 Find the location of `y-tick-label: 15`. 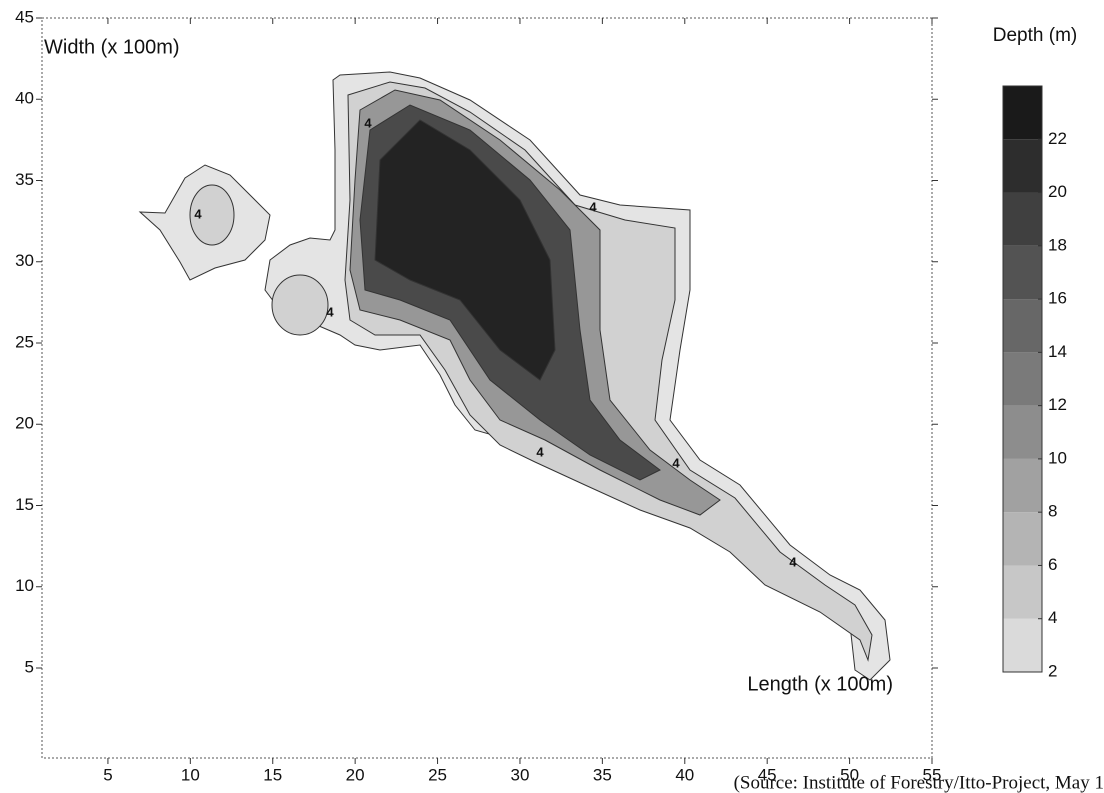

y-tick-label: 15 is located at coordinates (24, 504).